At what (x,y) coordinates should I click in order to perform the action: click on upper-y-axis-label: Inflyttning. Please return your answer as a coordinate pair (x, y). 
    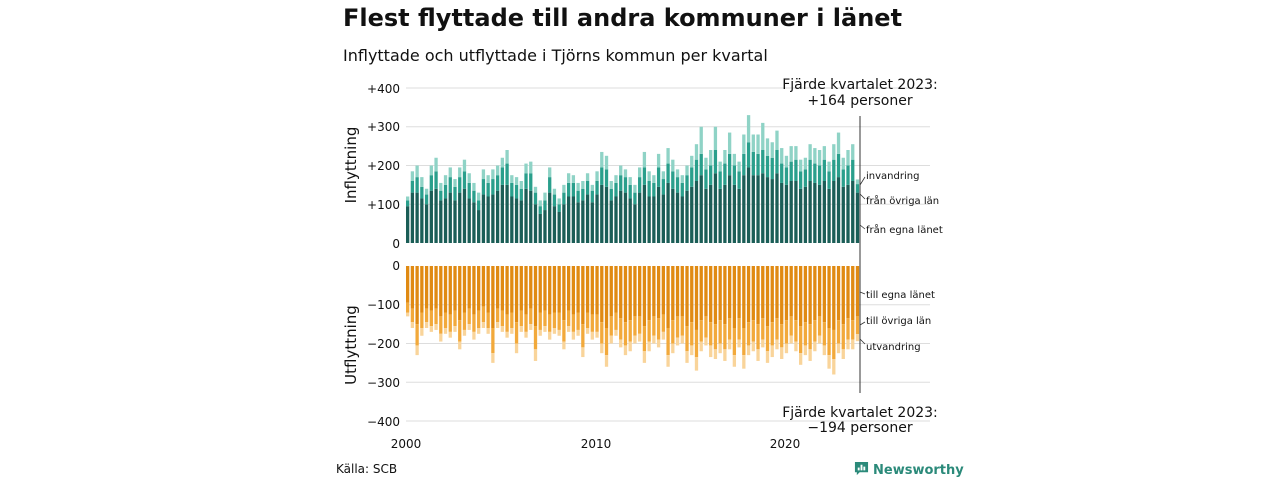
    Looking at the image, I should click on (351, 165).